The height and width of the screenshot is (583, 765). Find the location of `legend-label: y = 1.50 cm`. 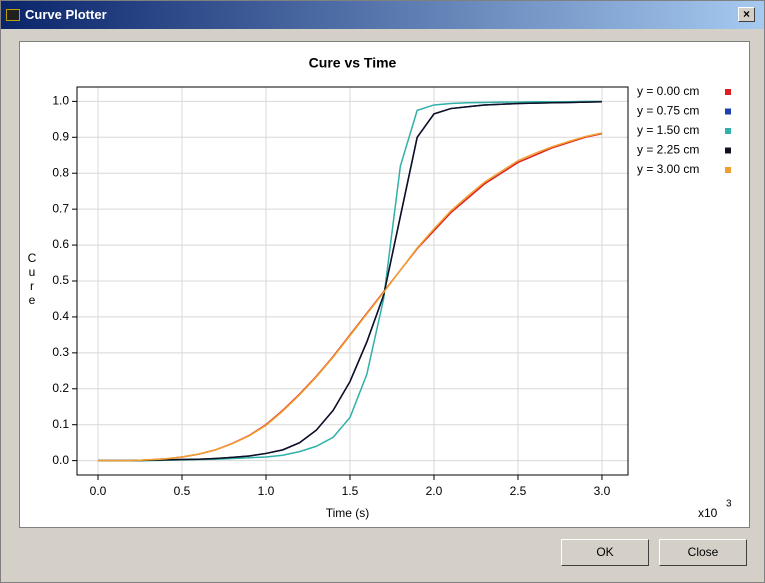

legend-label: y = 1.50 cm is located at coordinates (668, 130).